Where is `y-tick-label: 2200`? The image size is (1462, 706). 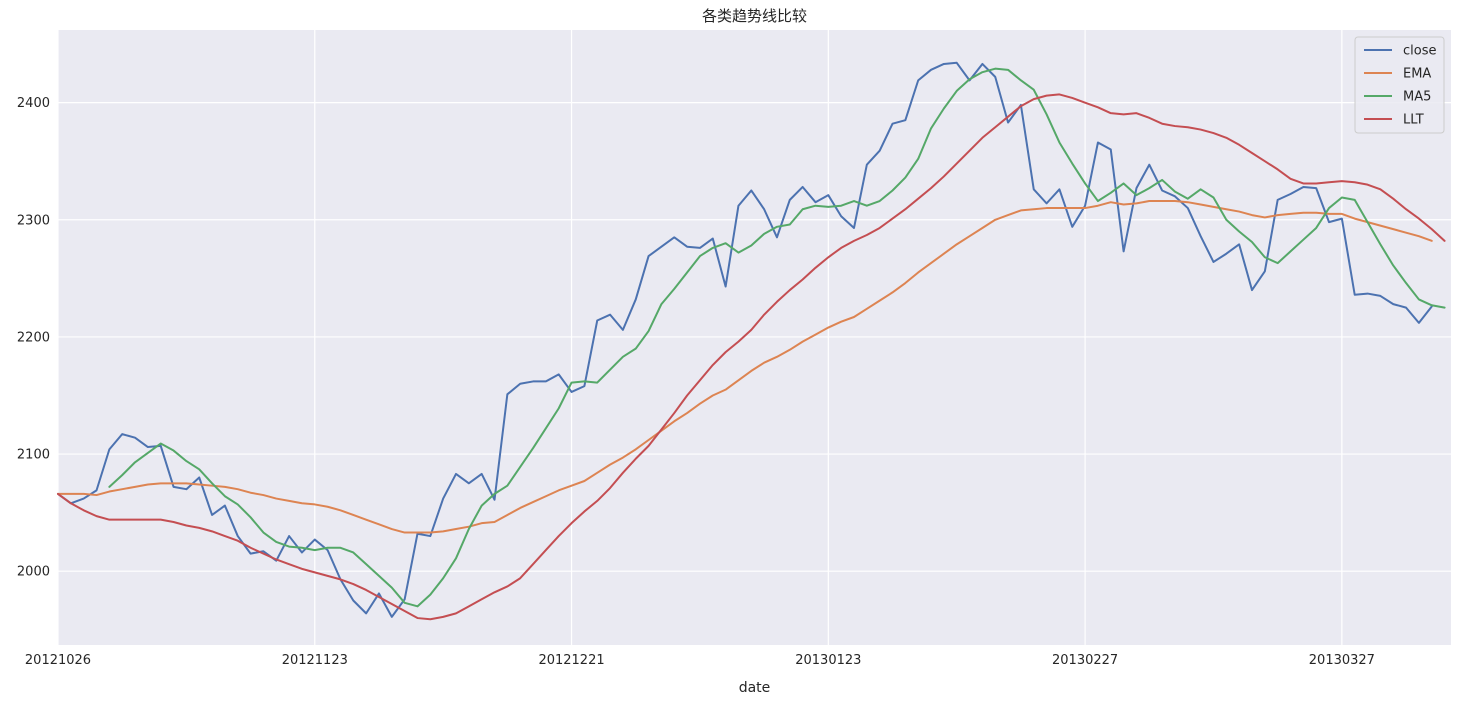
y-tick-label: 2200 is located at coordinates (33, 337).